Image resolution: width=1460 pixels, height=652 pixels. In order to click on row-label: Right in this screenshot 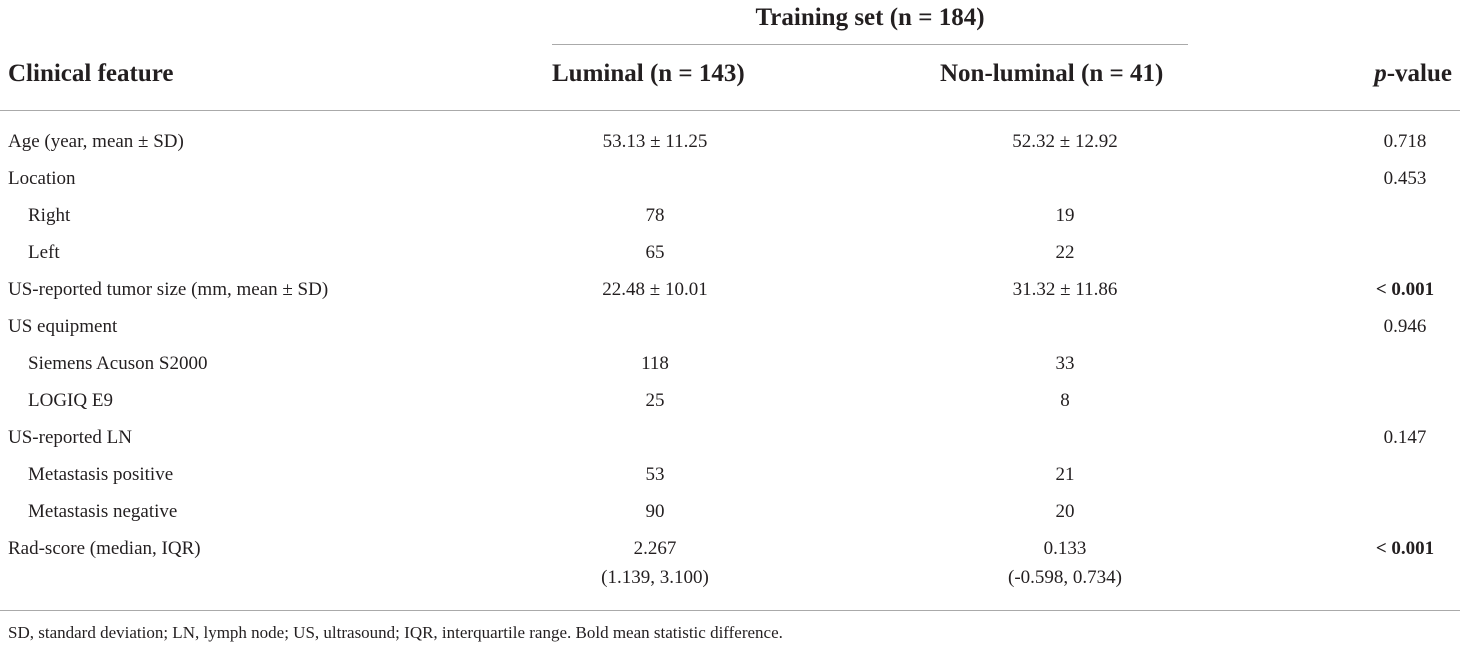, I will do `click(49, 215)`.